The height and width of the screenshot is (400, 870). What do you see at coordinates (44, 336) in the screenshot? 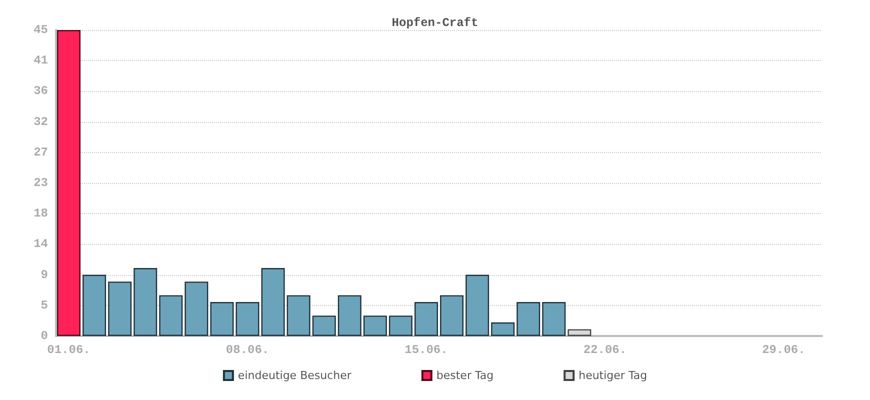
I see `y-tick-label: 0` at bounding box center [44, 336].